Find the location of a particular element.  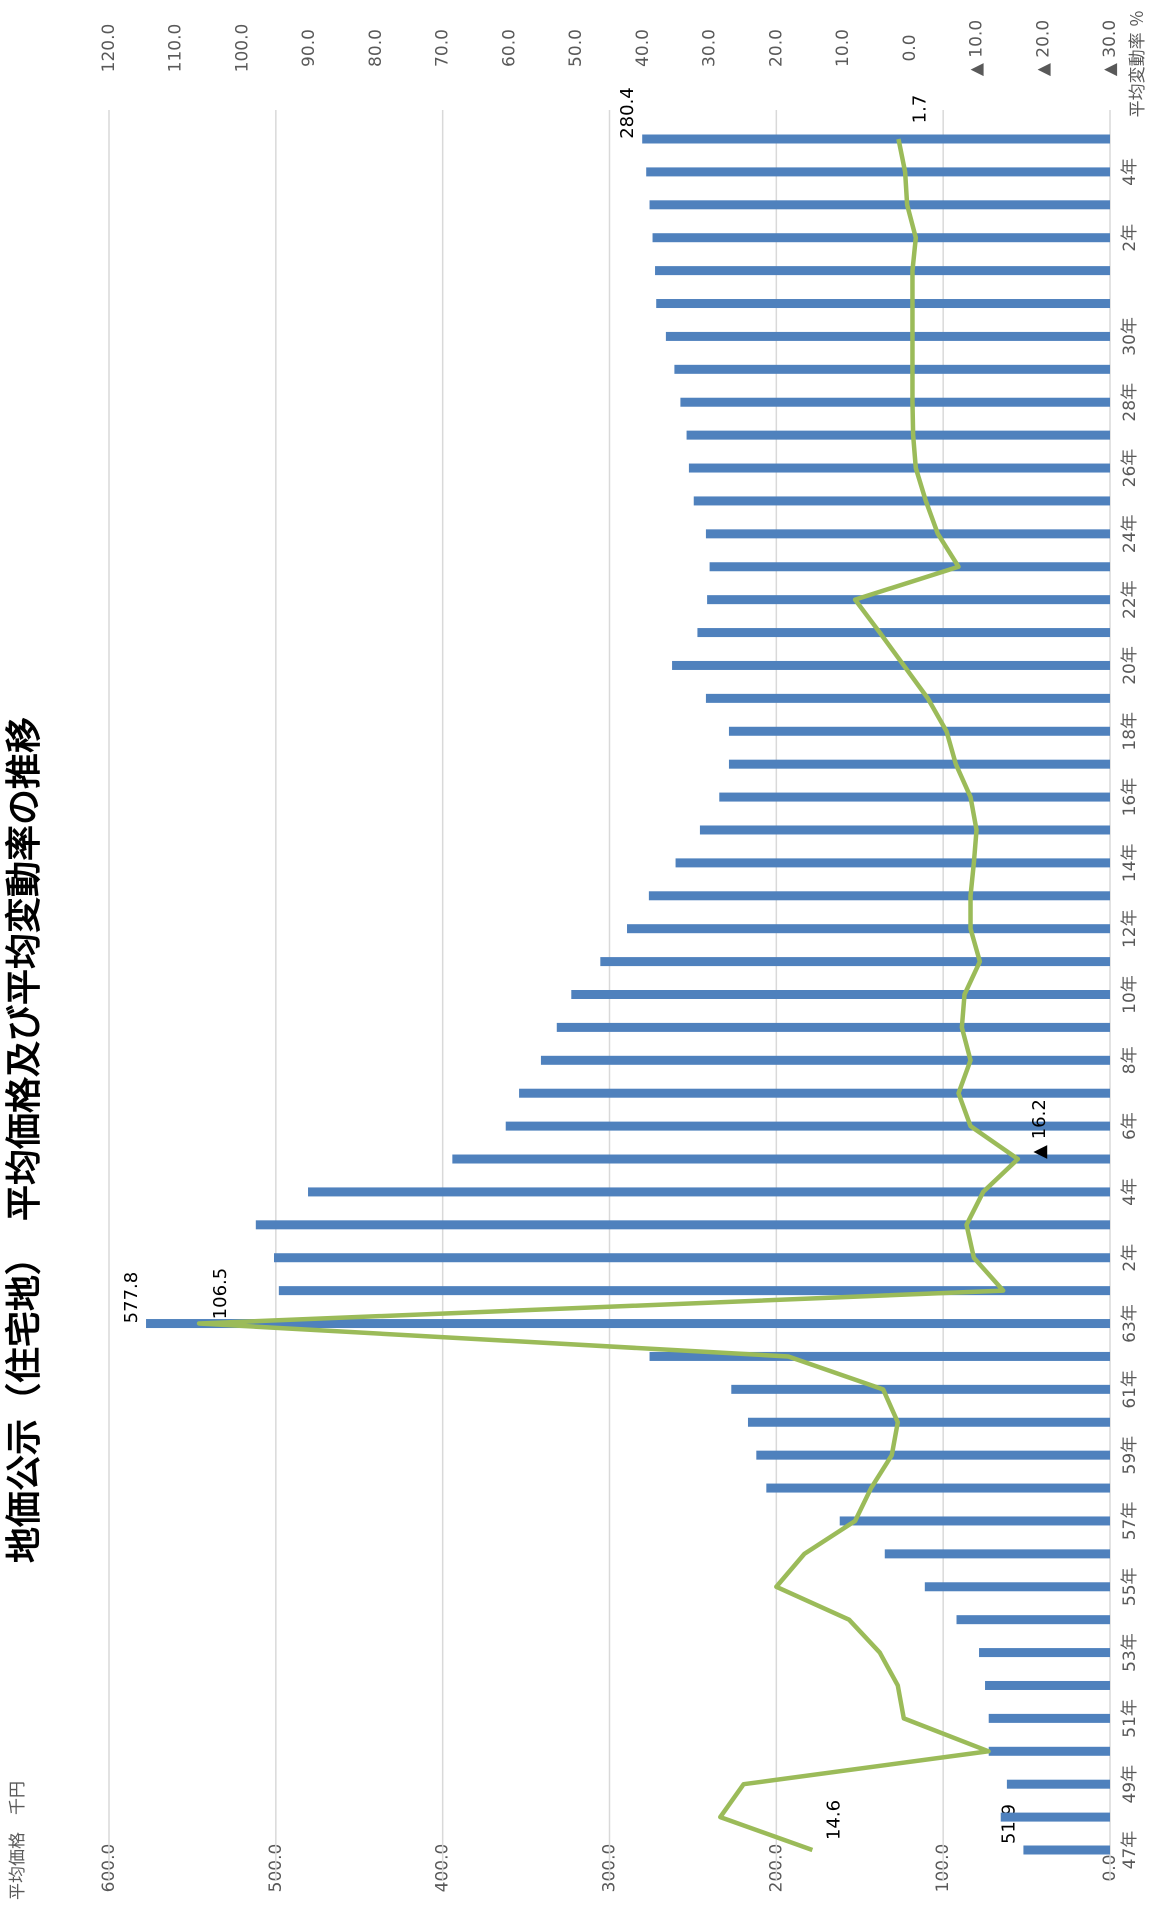

y2-tick-label: 100.0 is located at coordinates (242, 48).